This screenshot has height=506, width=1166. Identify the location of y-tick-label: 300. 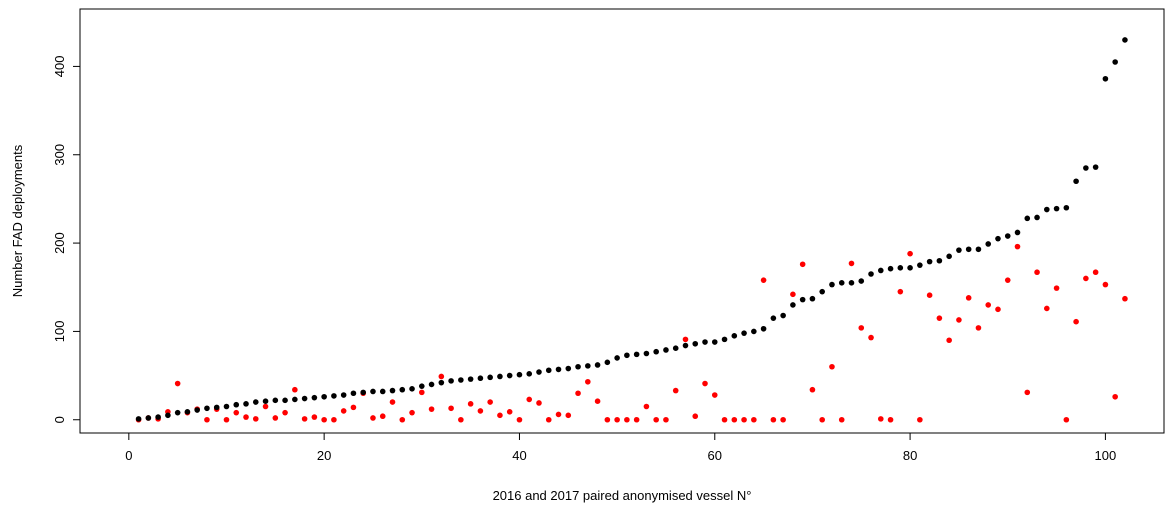
(59, 155).